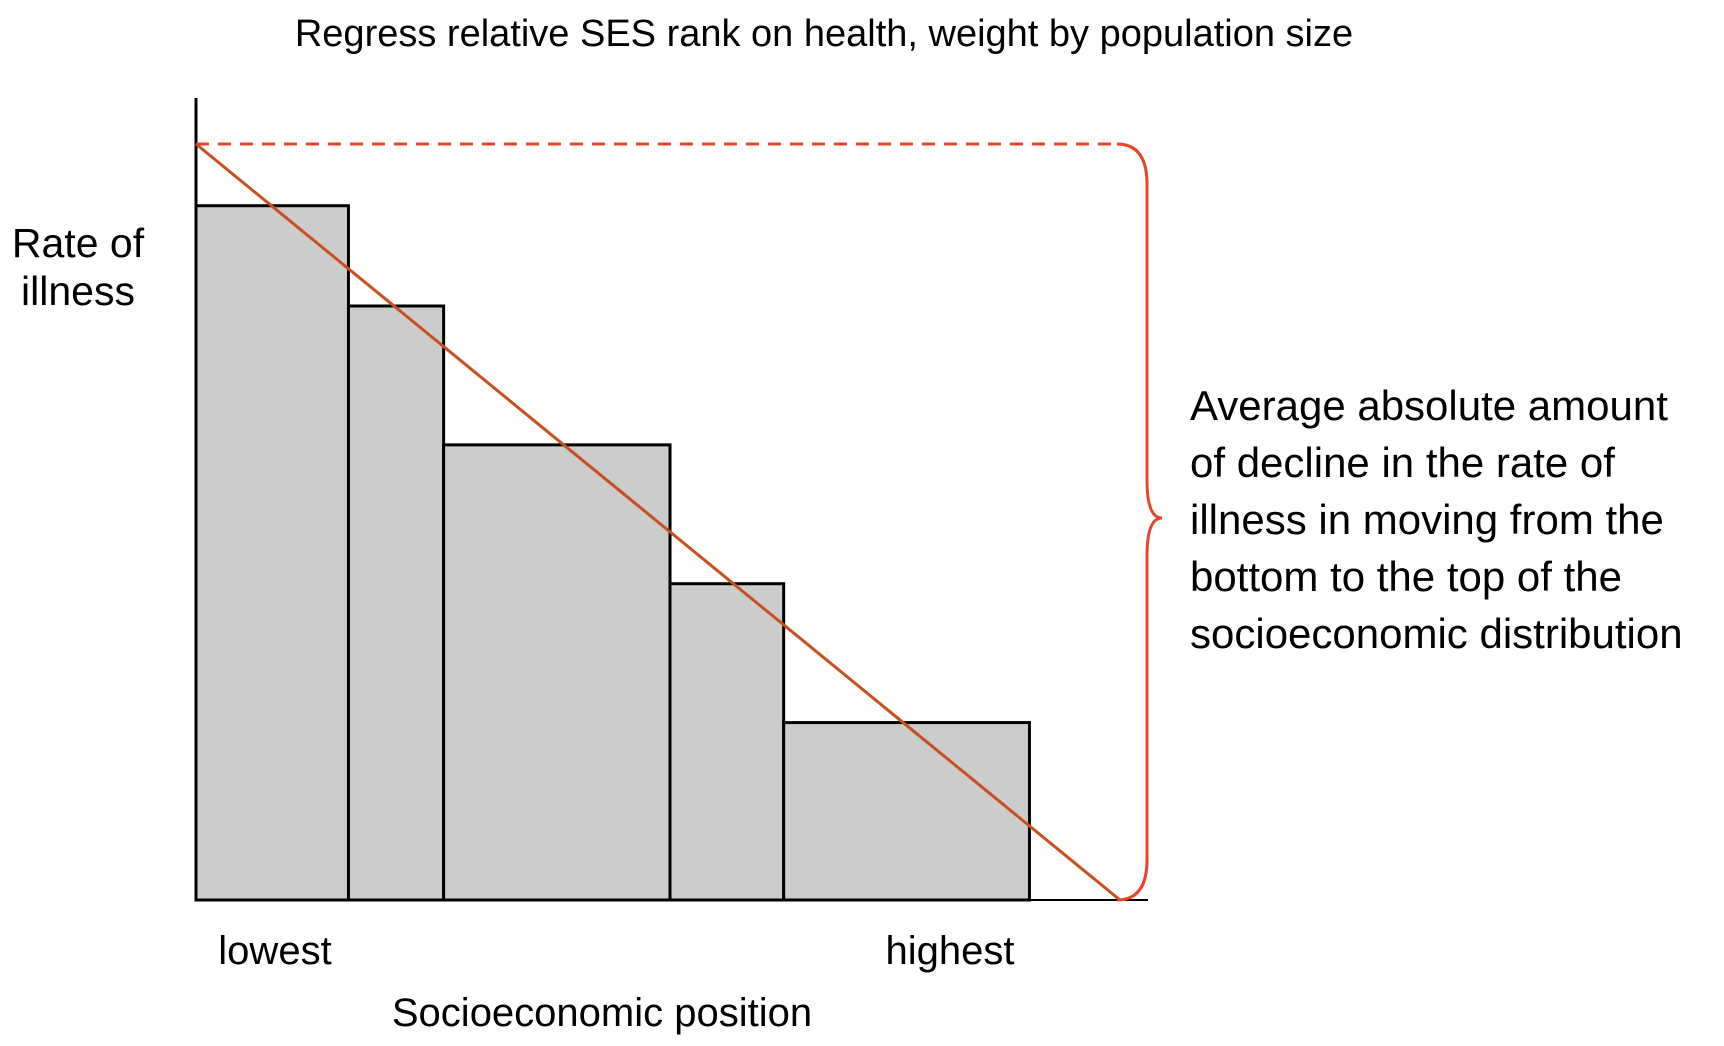 The height and width of the screenshot is (1046, 1724). Describe the element at coordinates (274, 951) in the screenshot. I see `x-tick-label-lowest: lowest` at that location.